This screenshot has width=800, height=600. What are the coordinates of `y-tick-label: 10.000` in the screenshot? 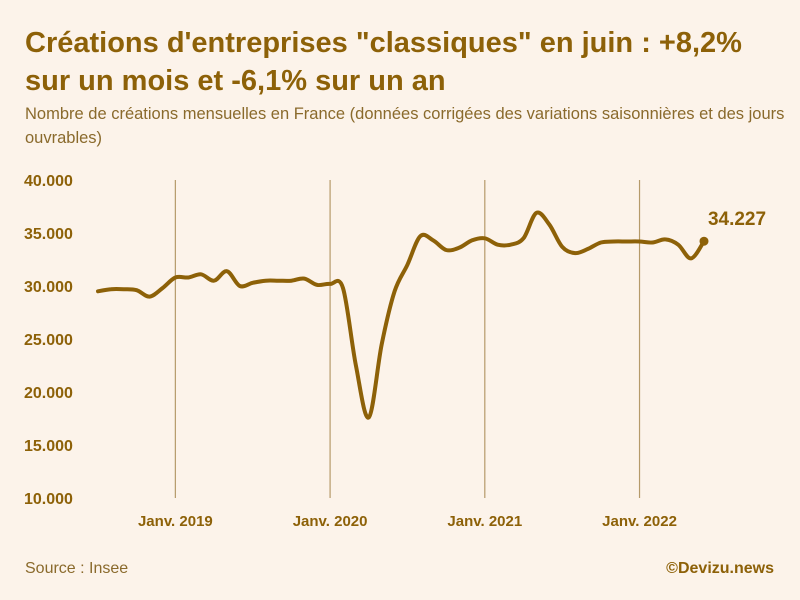 It's located at (48, 499).